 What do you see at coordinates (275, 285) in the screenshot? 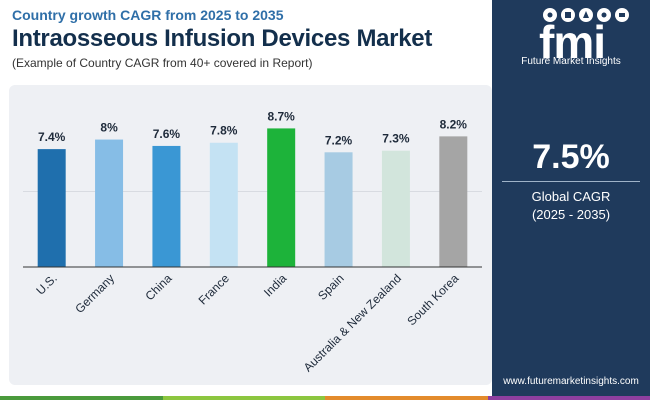
I see `category-label: India` at bounding box center [275, 285].